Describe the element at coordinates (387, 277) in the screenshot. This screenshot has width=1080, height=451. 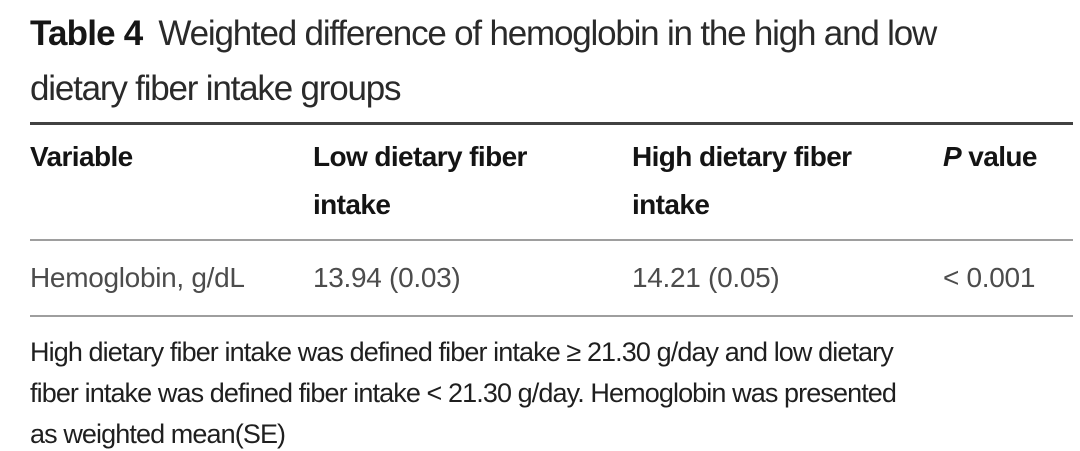
I see `row-low-fiber-cell: 13.94 (0.03)` at that location.